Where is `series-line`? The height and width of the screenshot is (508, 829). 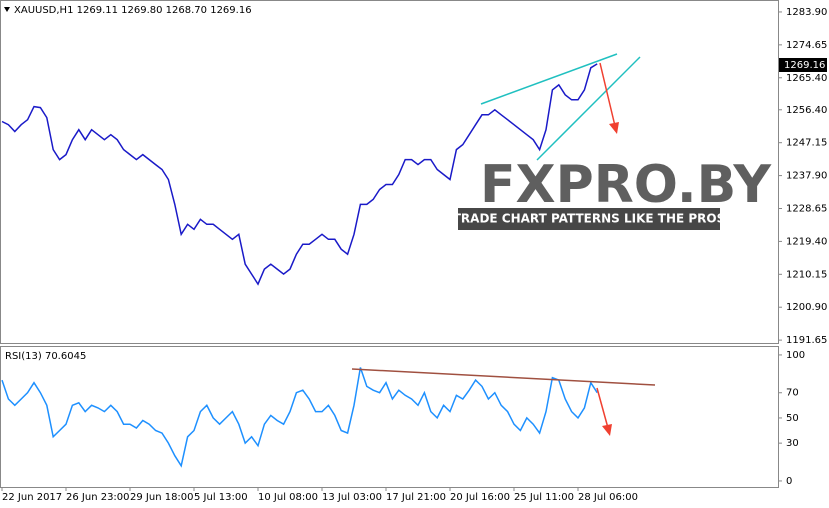
series-line is located at coordinates (299, 417).